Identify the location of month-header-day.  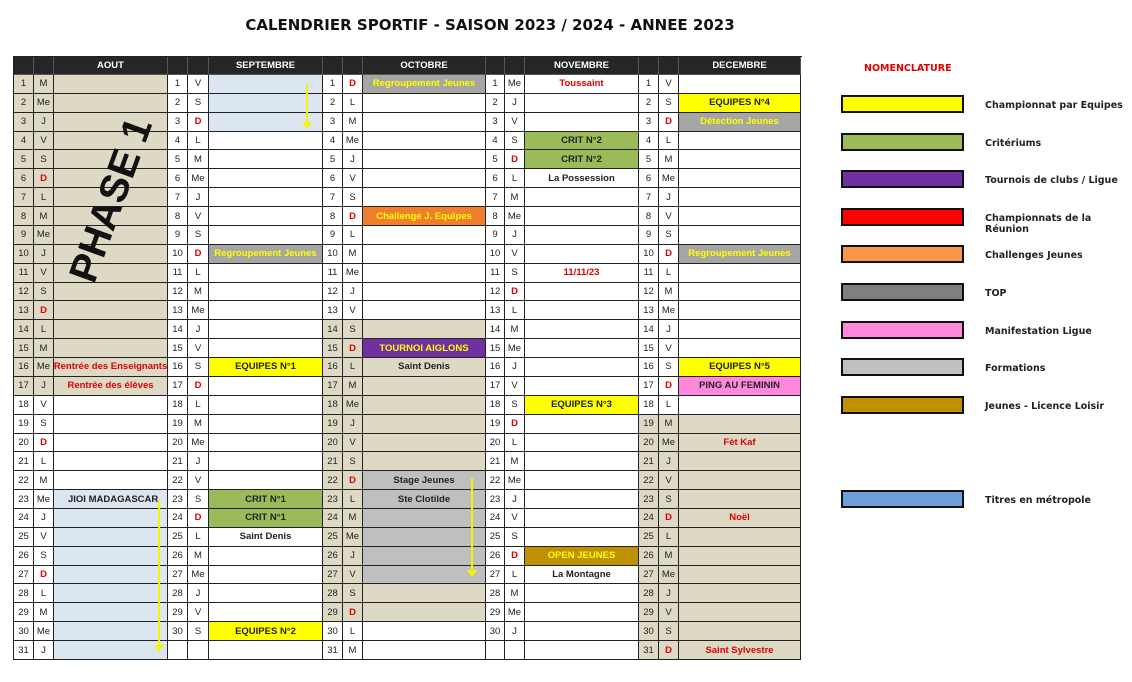
(515, 66).